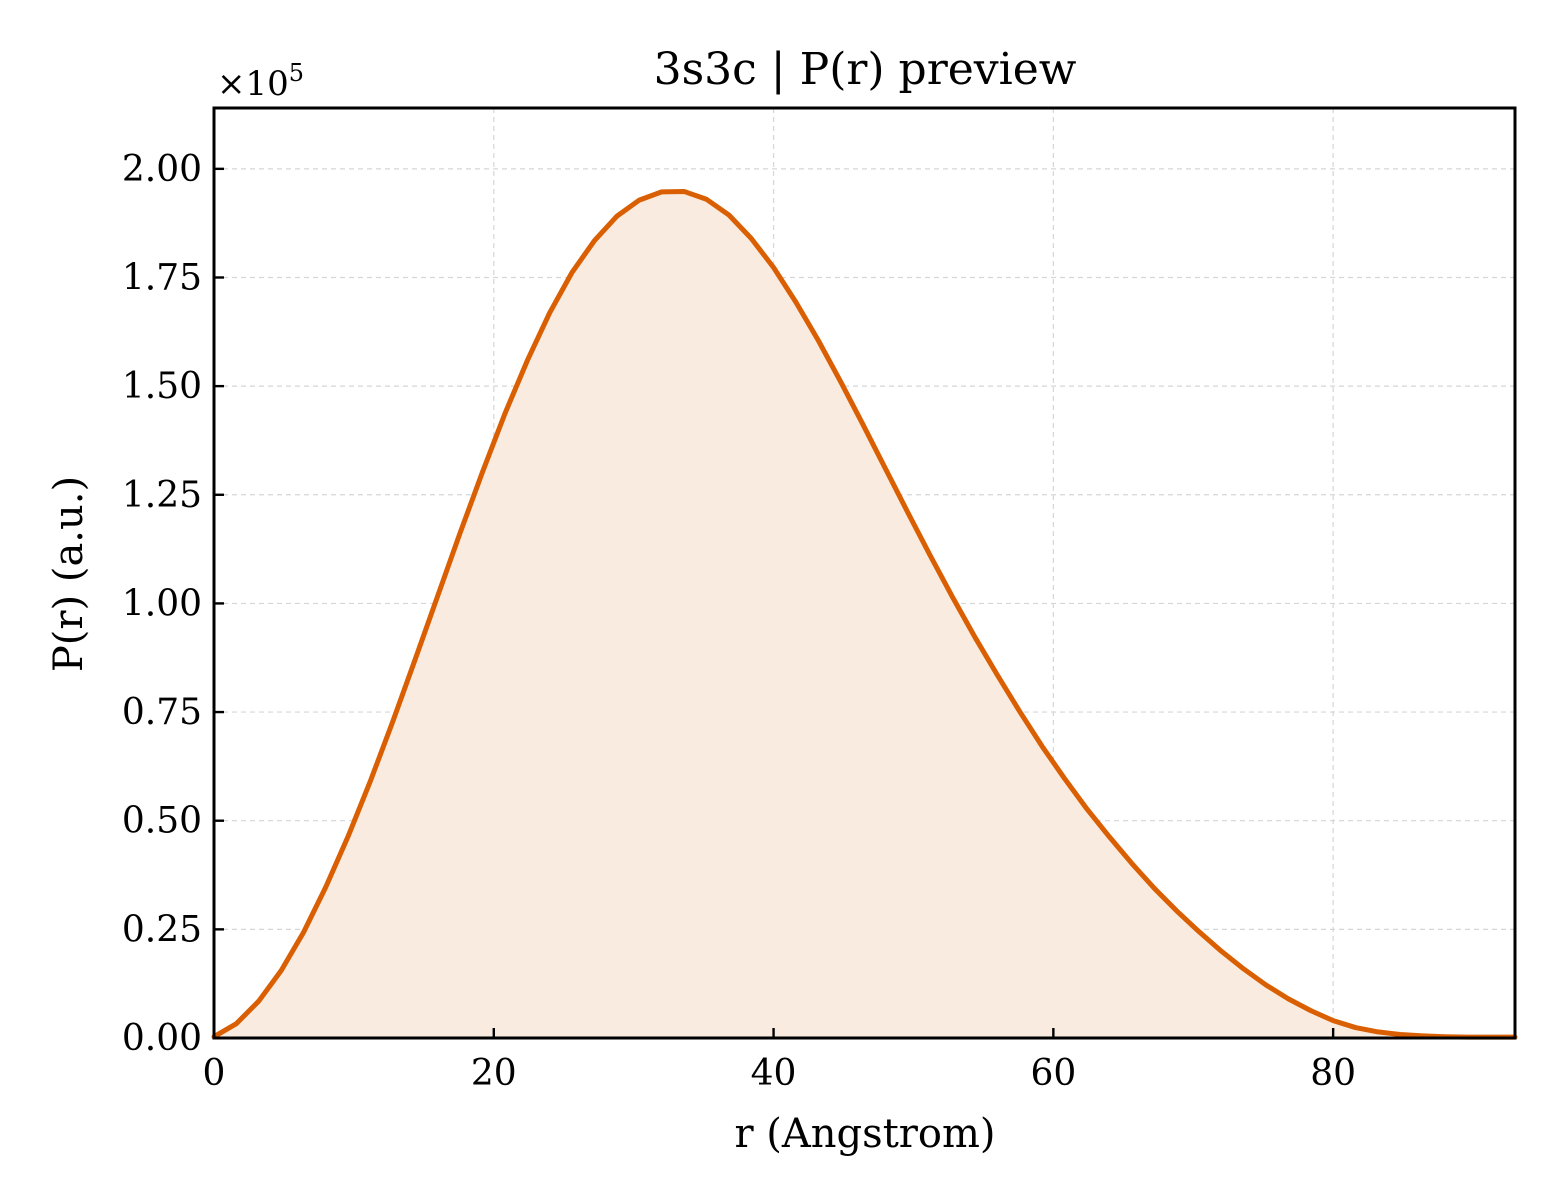  Describe the element at coordinates (1333, 1073) in the screenshot. I see `x-tick-label-4: 80` at that location.